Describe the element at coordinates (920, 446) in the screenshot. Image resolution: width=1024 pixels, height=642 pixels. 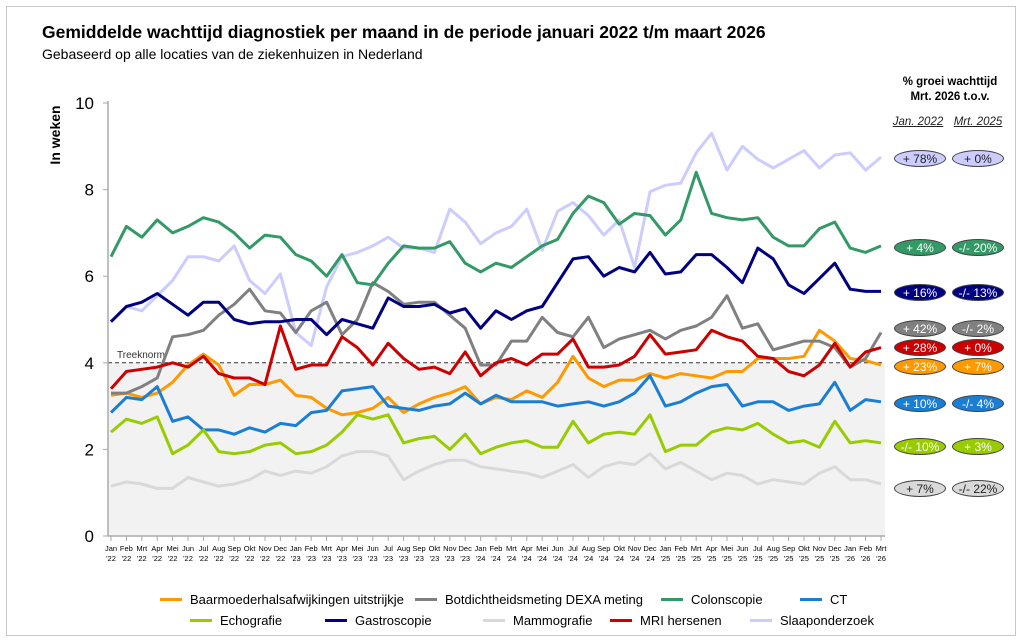
I see `growth-badge: -/- 10%` at that location.